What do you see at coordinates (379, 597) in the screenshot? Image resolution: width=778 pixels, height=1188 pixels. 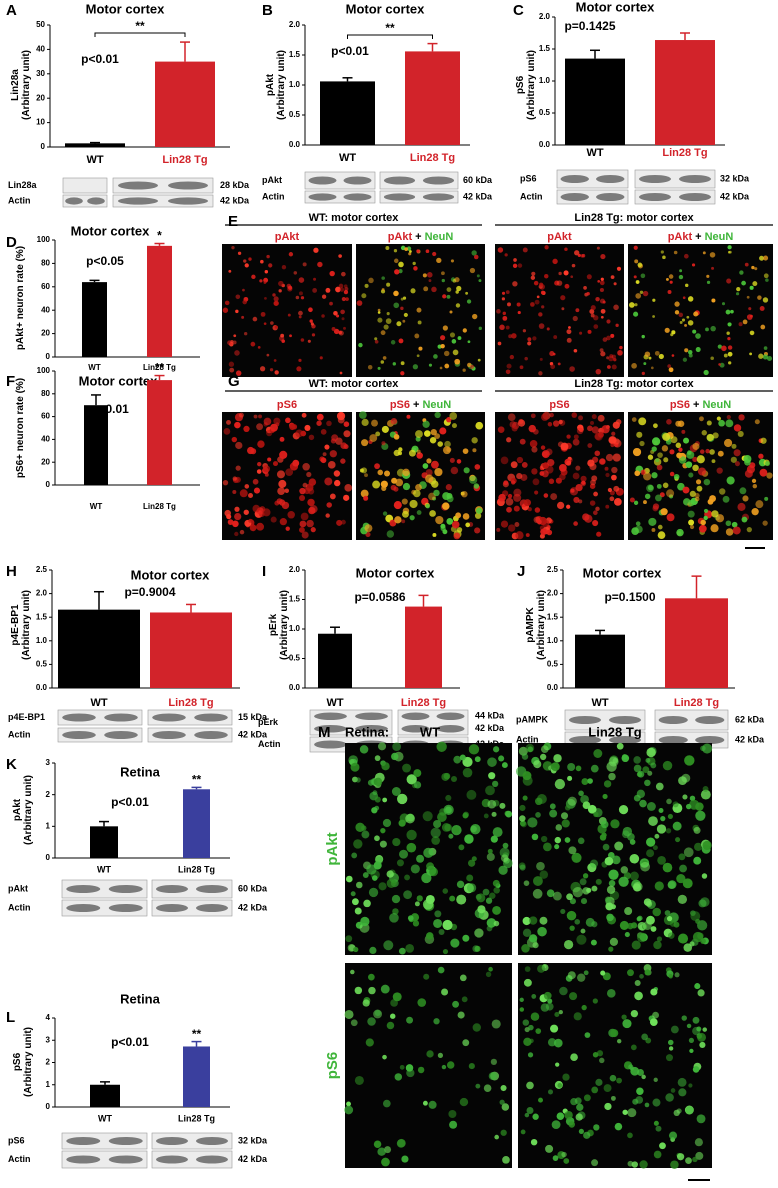 I see `p-value: p=0.0586` at bounding box center [379, 597].